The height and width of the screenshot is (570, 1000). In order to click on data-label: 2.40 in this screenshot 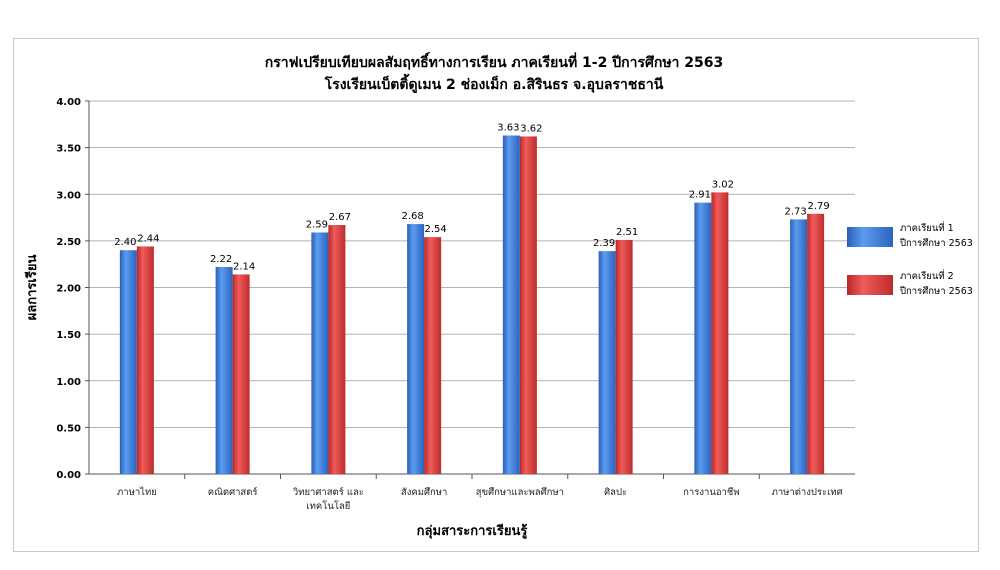, I will do `click(125, 242)`.